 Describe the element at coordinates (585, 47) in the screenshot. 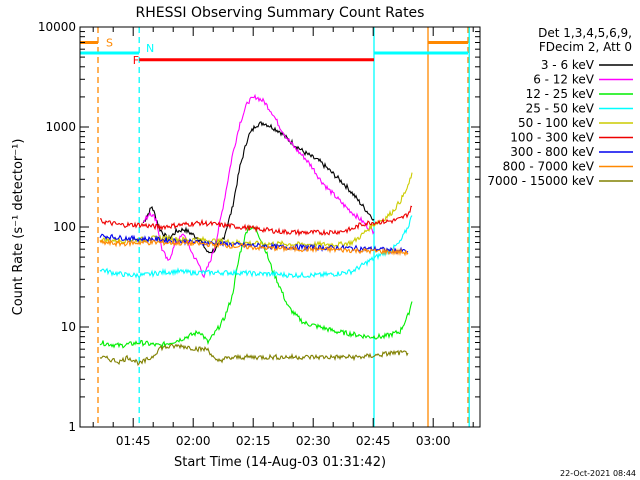

I see `legend-header-line: FDecim 2, Att 0` at that location.